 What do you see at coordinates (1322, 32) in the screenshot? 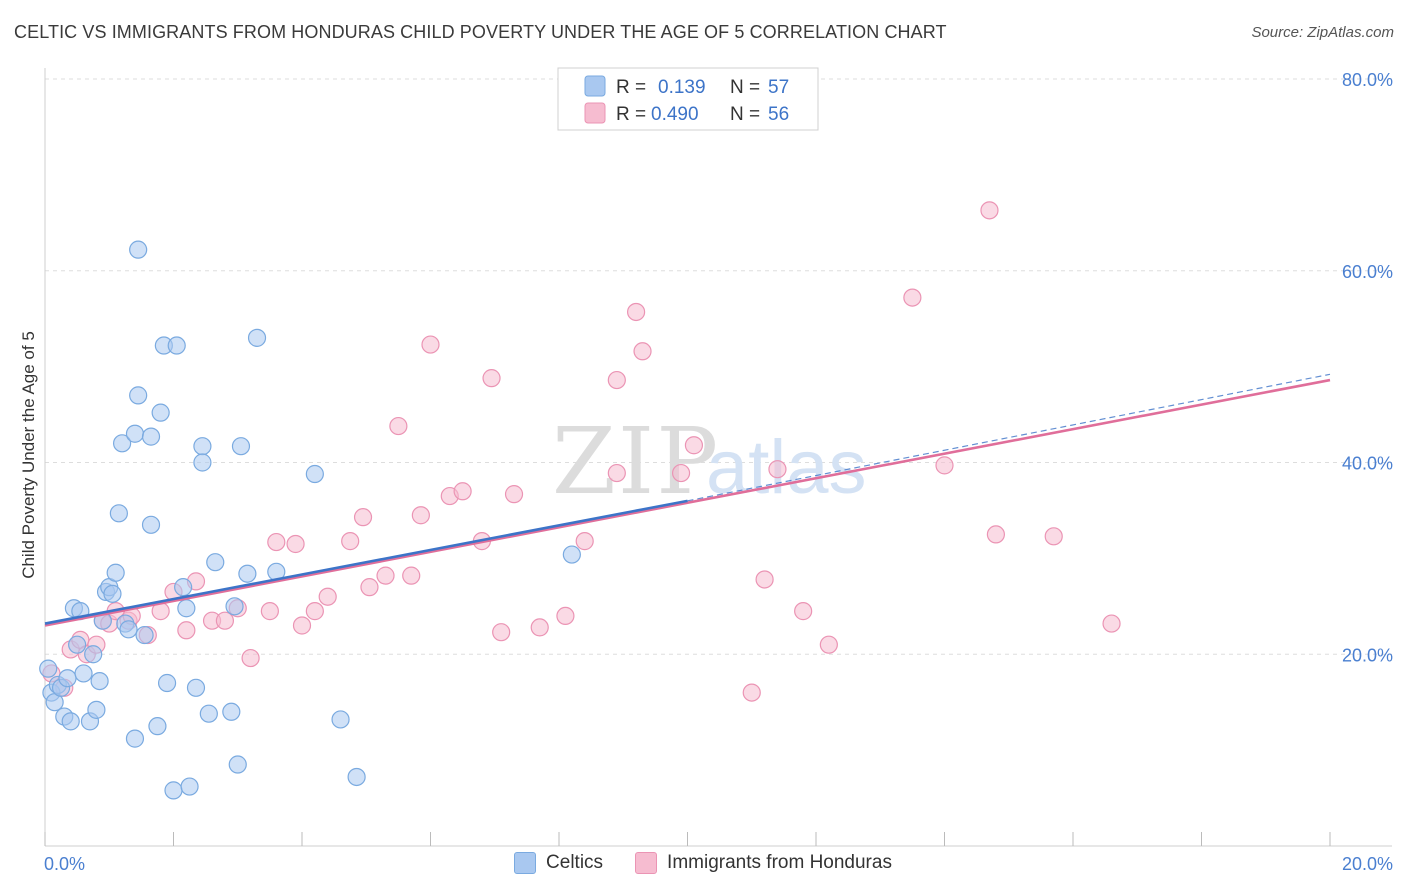
I see `source-credit: Source: ZipAtlas.com` at bounding box center [1322, 32].